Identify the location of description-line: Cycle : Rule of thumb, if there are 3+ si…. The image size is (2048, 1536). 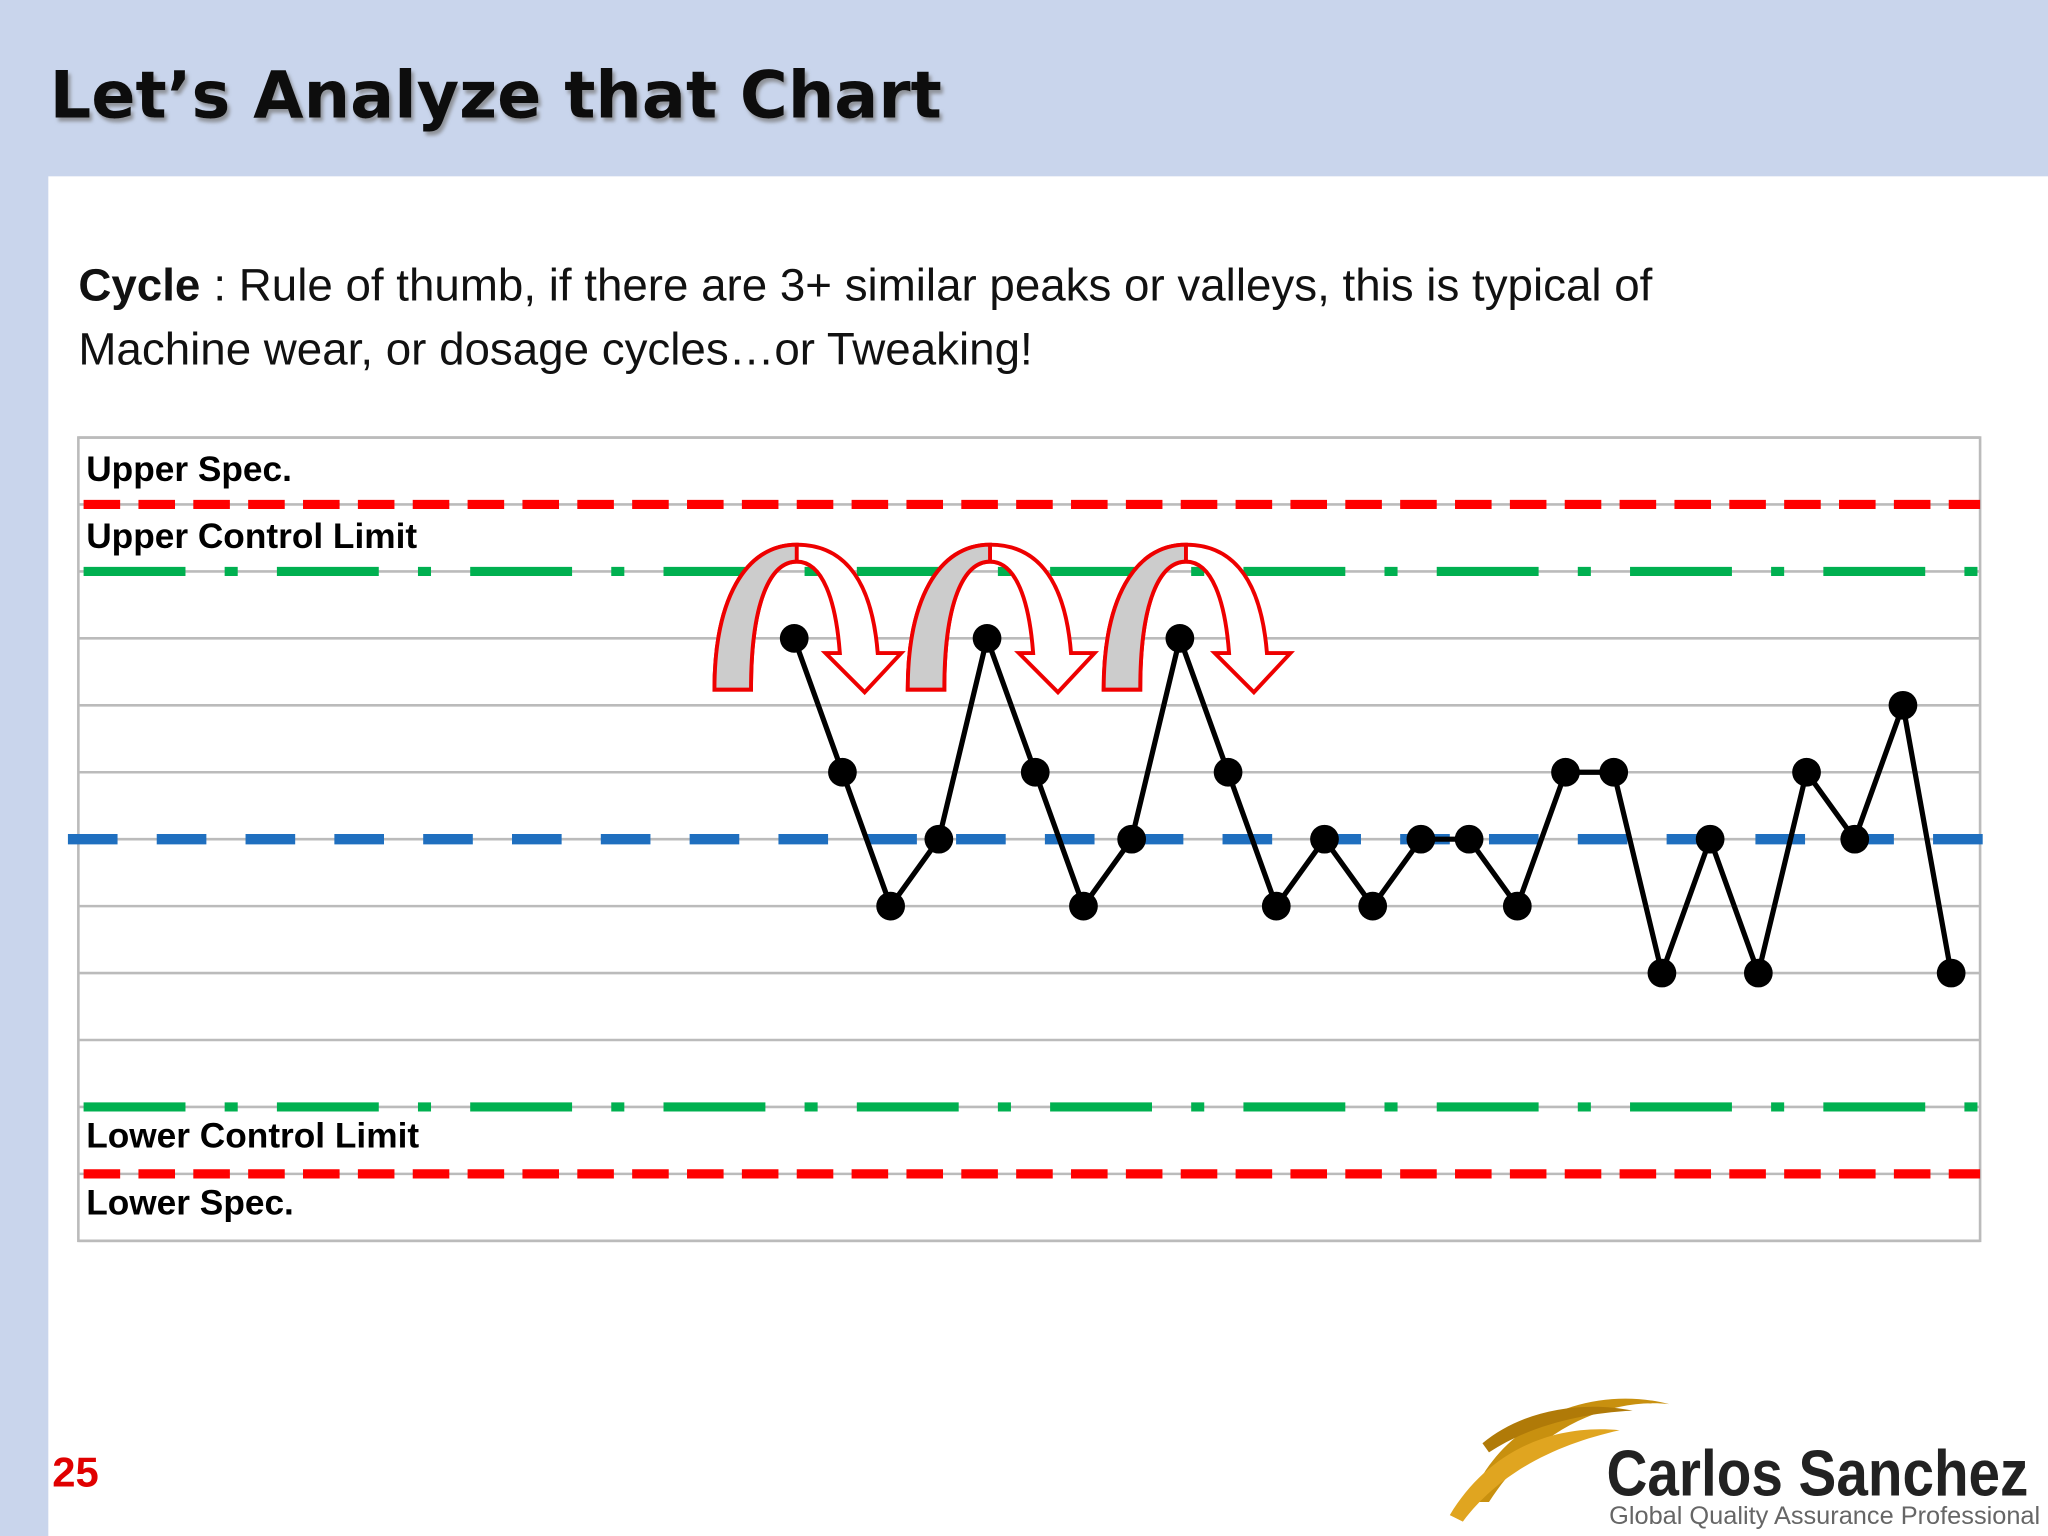
(865, 284).